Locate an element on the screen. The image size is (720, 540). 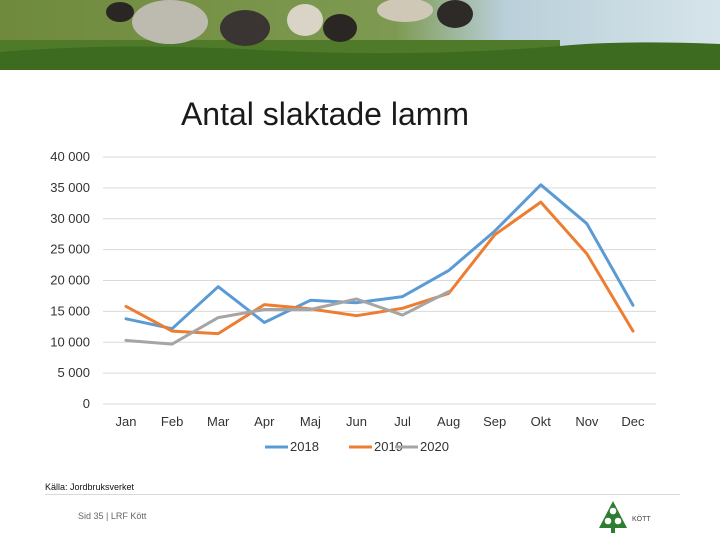
y-tick-label: 5 000 is located at coordinates (73, 372).